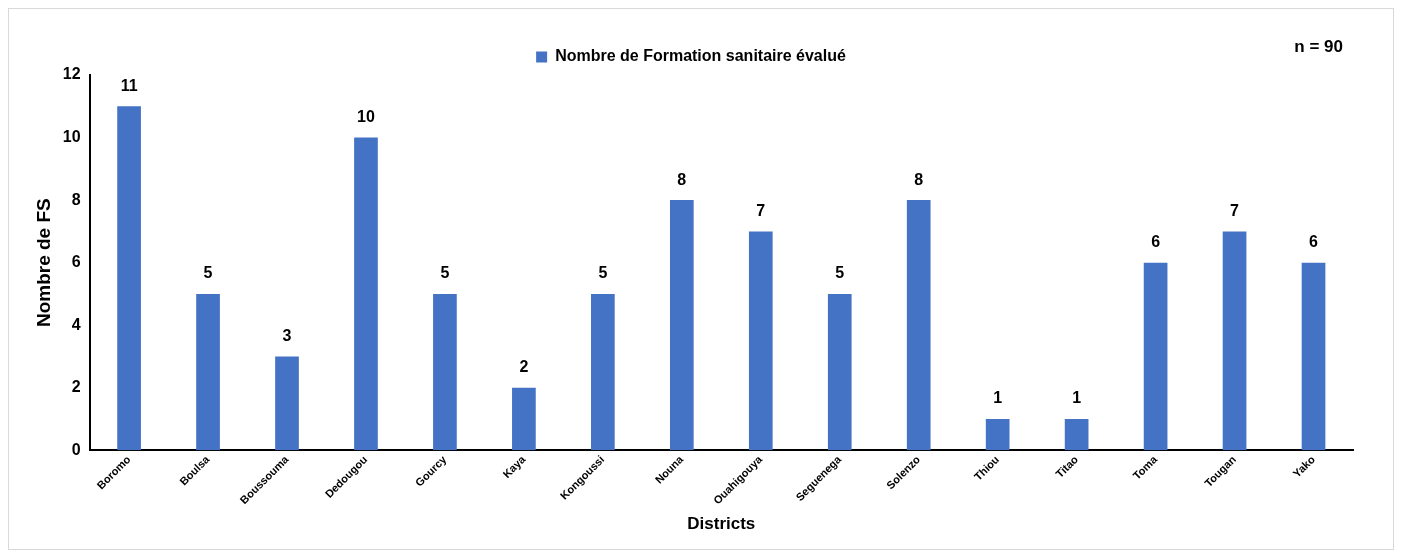 The image size is (1402, 558). Describe the element at coordinates (76, 199) in the screenshot. I see `y-tick-label: 8` at that location.